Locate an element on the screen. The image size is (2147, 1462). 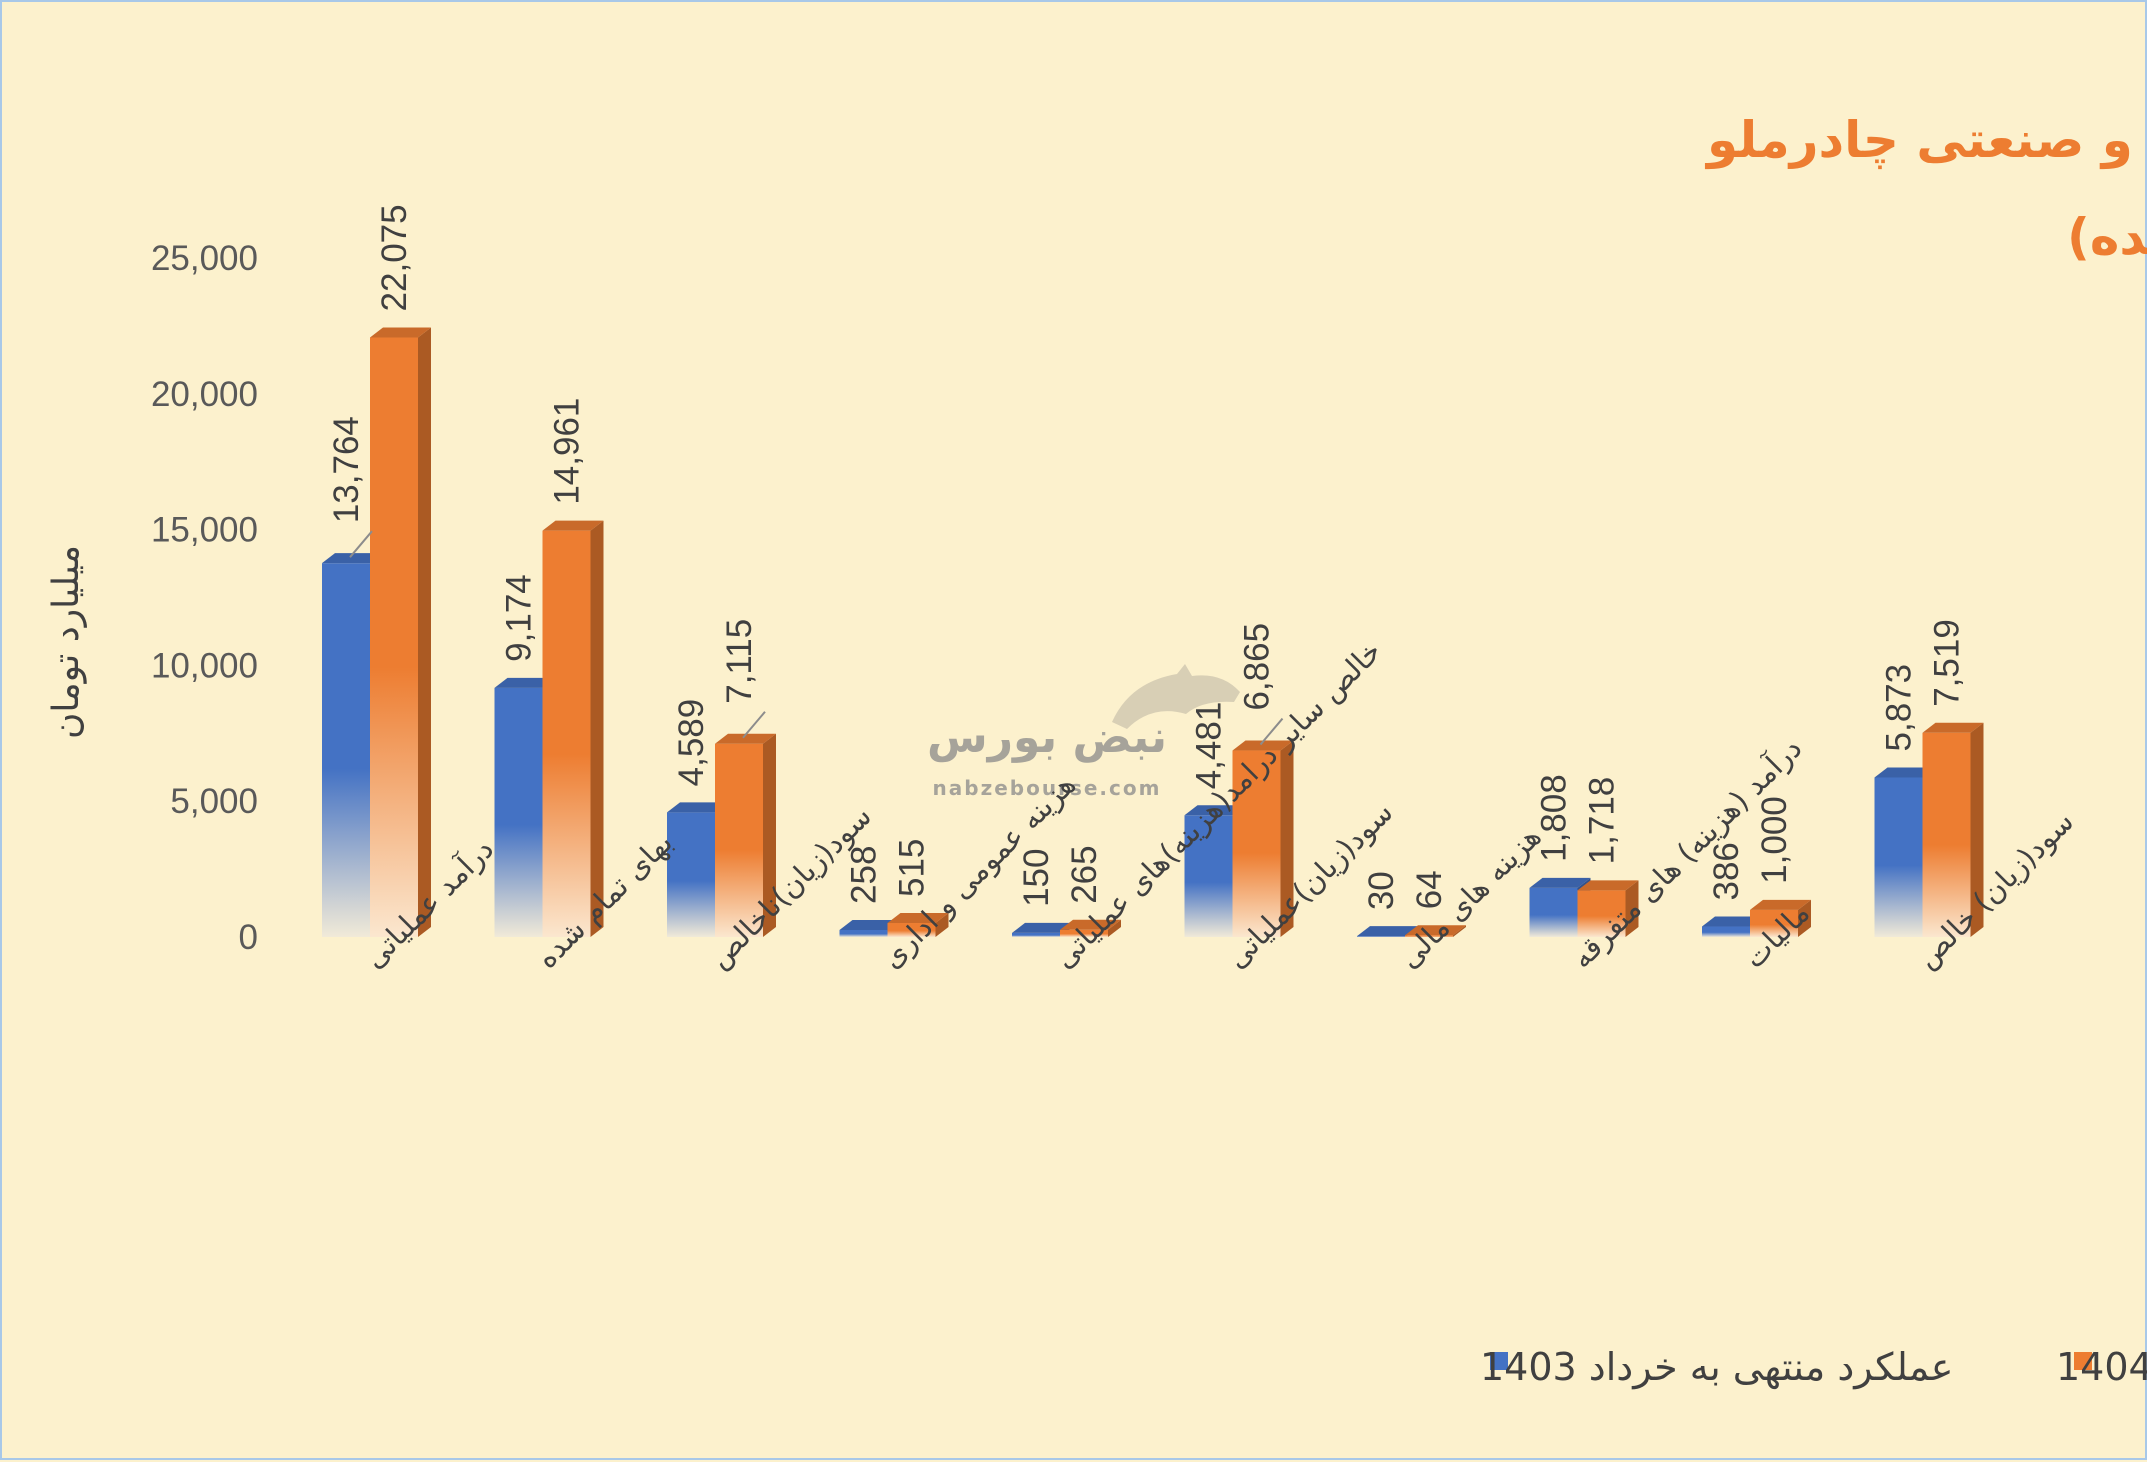
data-label-1404: 64 is located at coordinates (1429, 889).